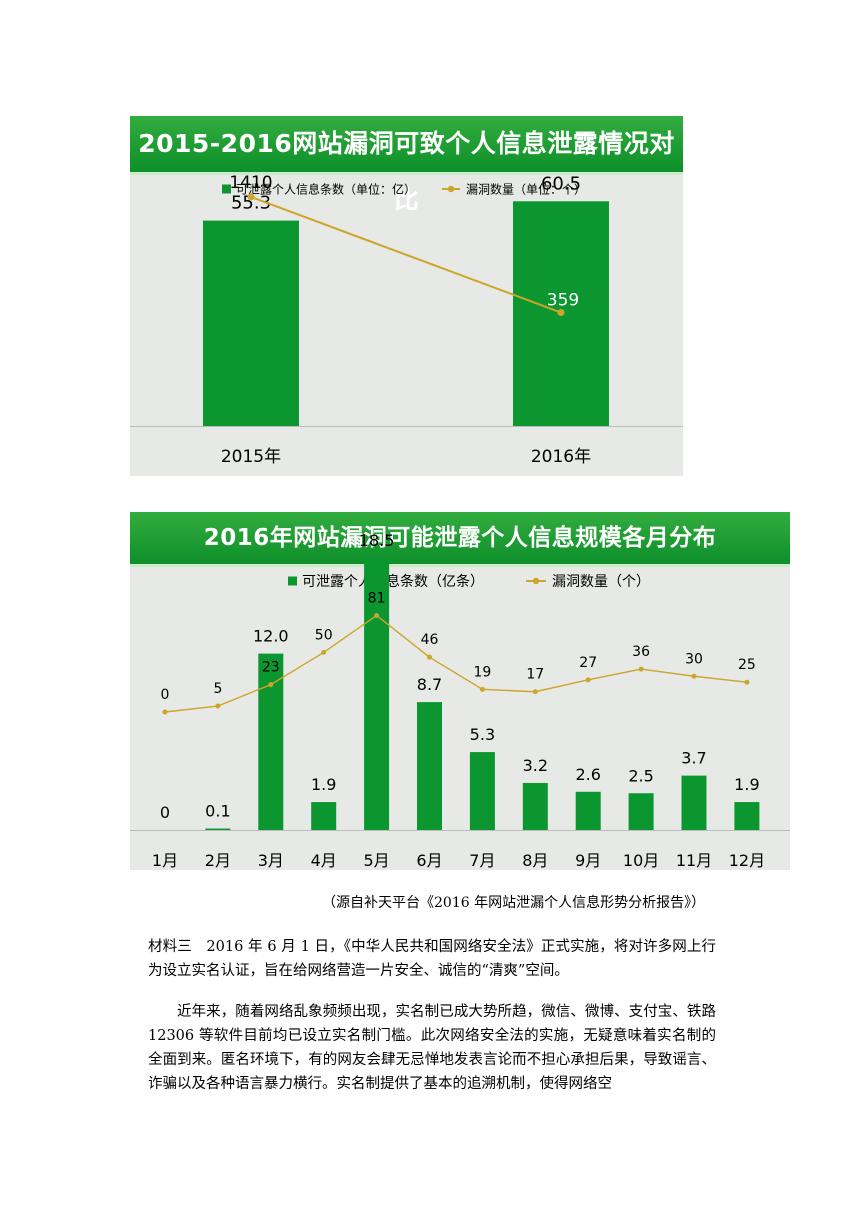 This screenshot has width=860, height=1216. Describe the element at coordinates (747, 665) in the screenshot. I see `line-value-label: 25` at that location.